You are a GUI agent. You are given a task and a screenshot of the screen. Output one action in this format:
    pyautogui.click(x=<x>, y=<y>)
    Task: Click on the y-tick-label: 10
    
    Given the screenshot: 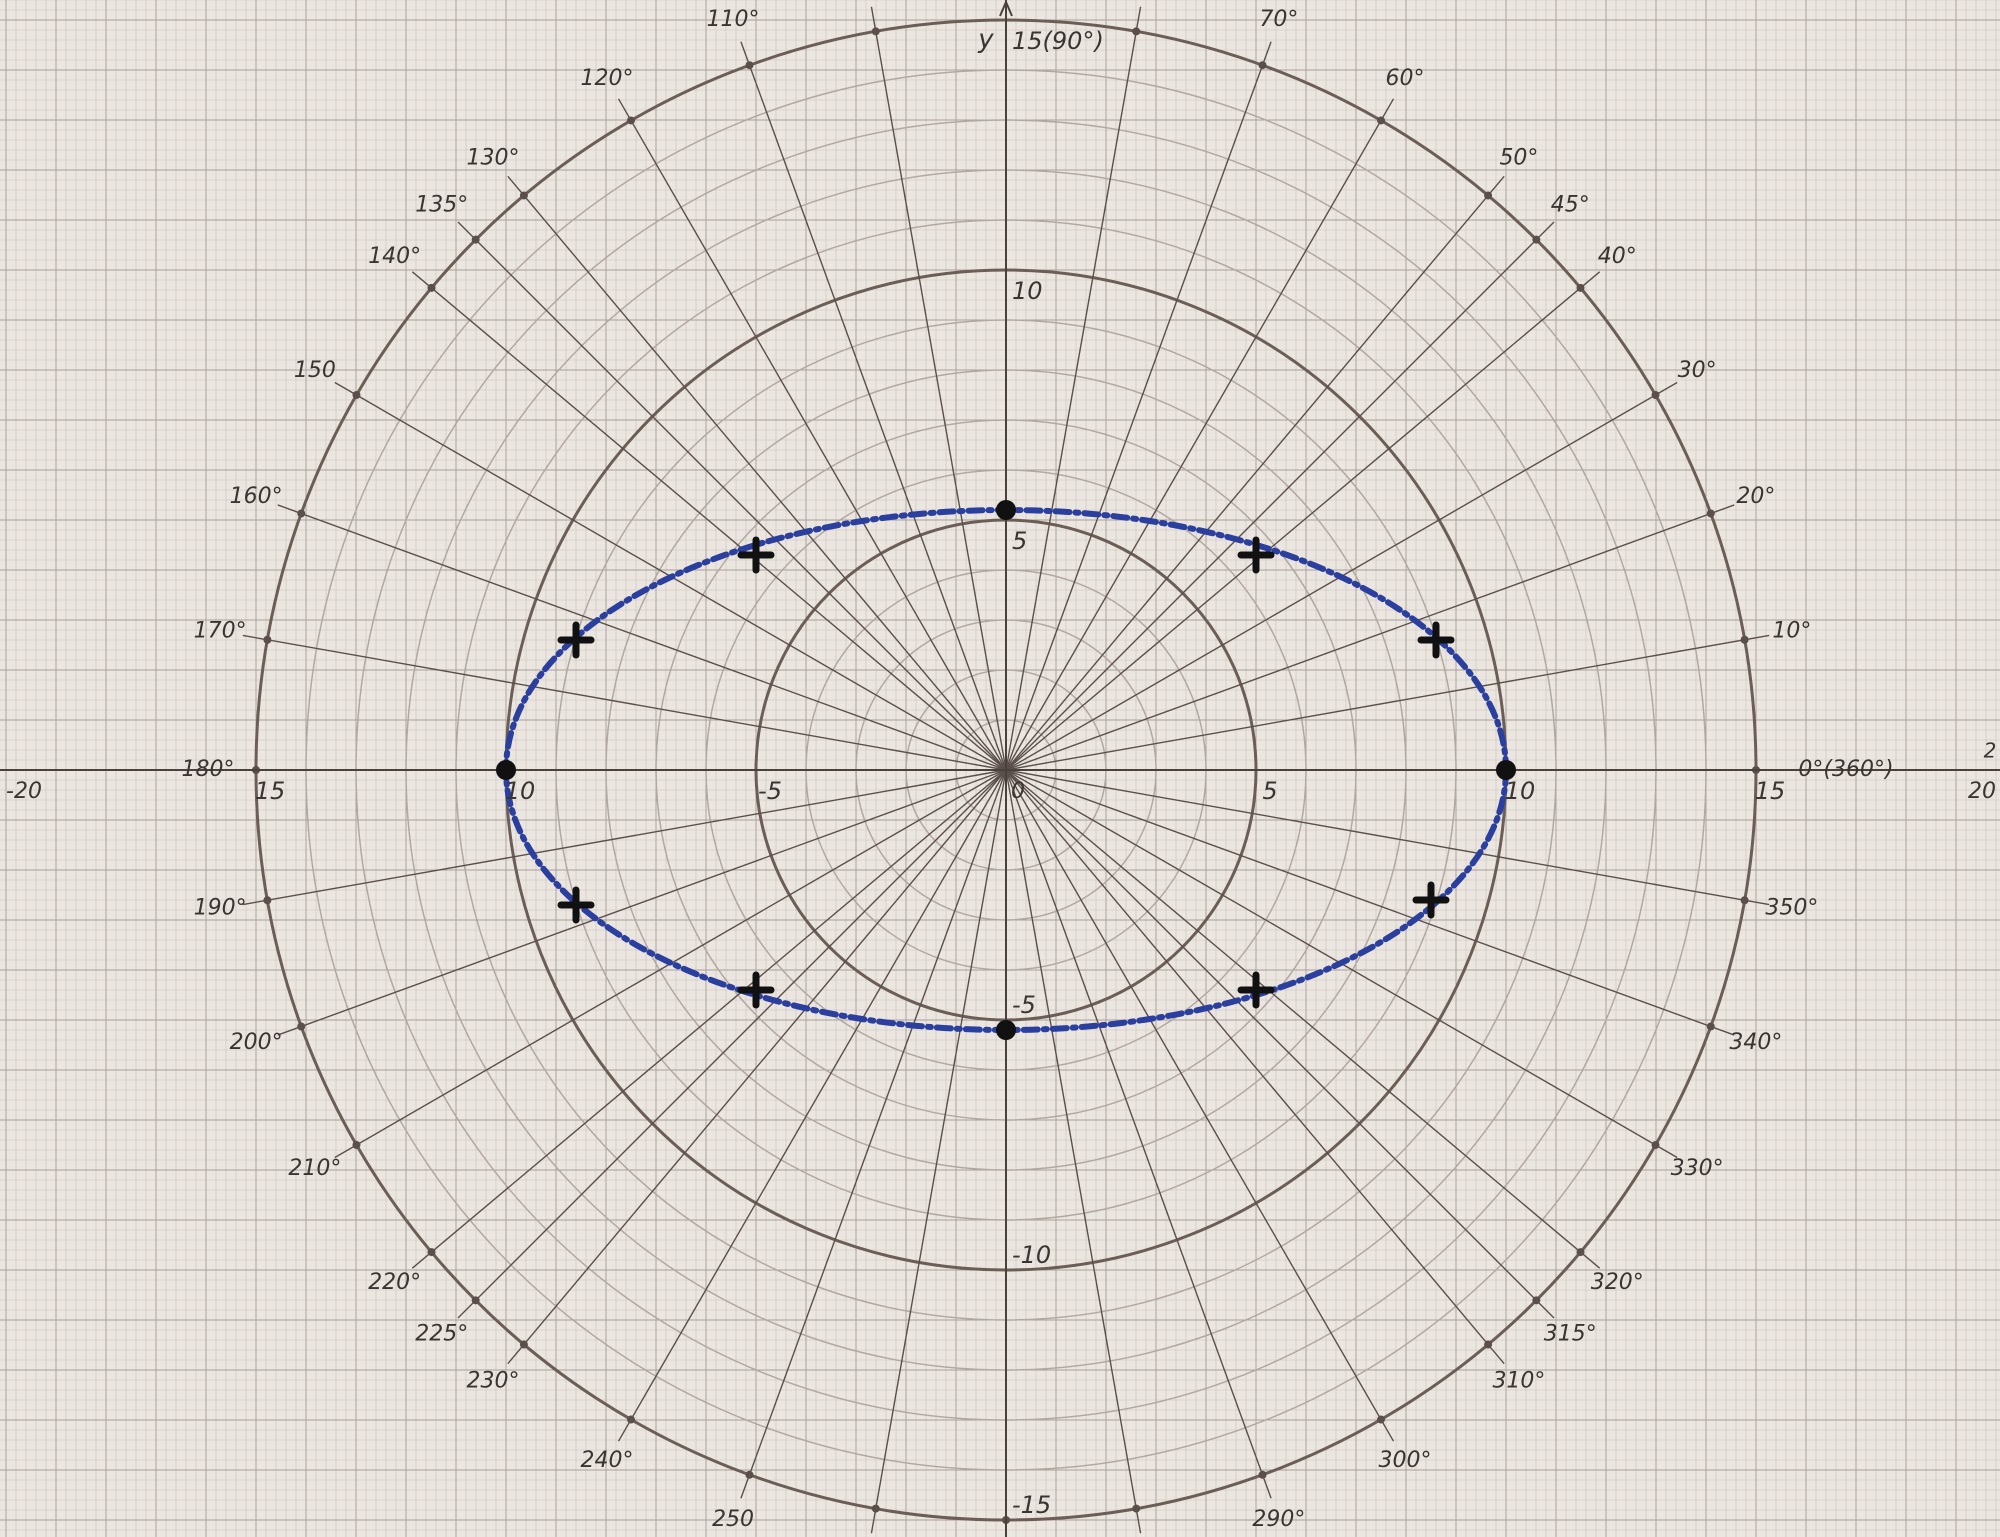 What is the action you would take?
    pyautogui.click(x=1027, y=291)
    